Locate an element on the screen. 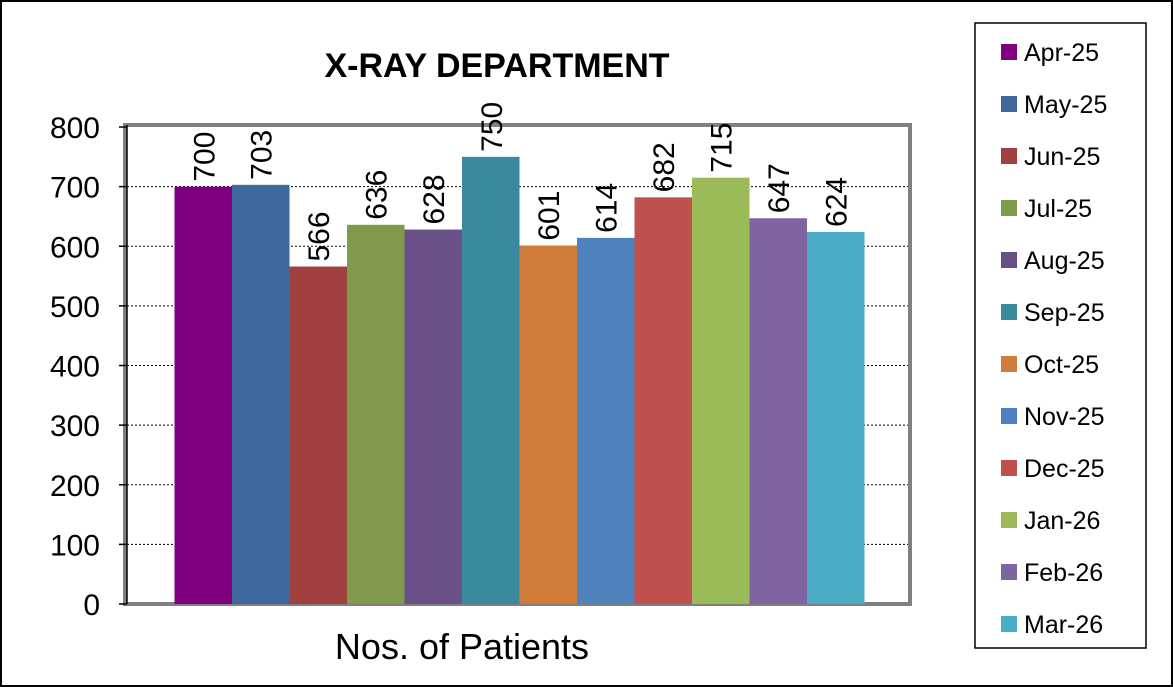 The height and width of the screenshot is (687, 1173). legend-label: May-25 is located at coordinates (1065, 105).